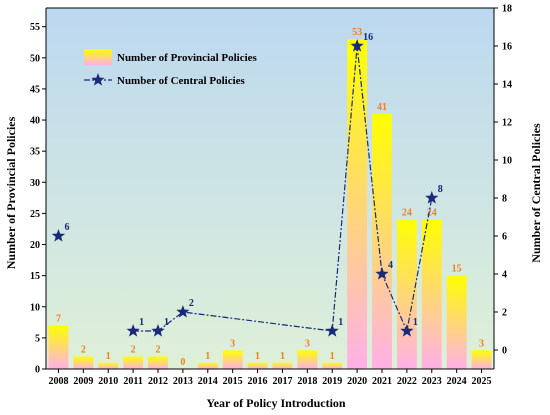 The height and width of the screenshot is (415, 550). What do you see at coordinates (282, 356) in the screenshot?
I see `bar-label-2017: 1` at bounding box center [282, 356].